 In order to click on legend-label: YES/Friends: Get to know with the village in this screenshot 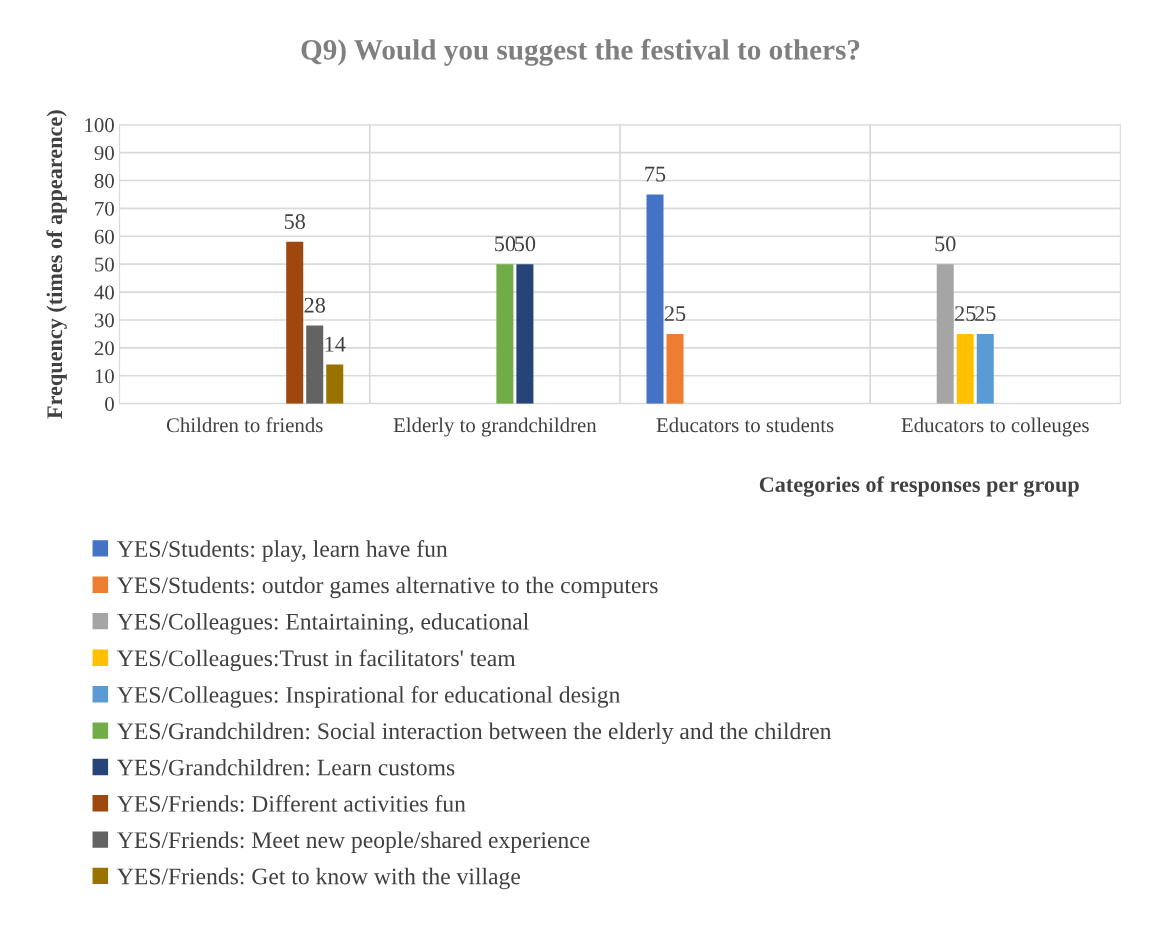, I will do `click(318, 878)`.